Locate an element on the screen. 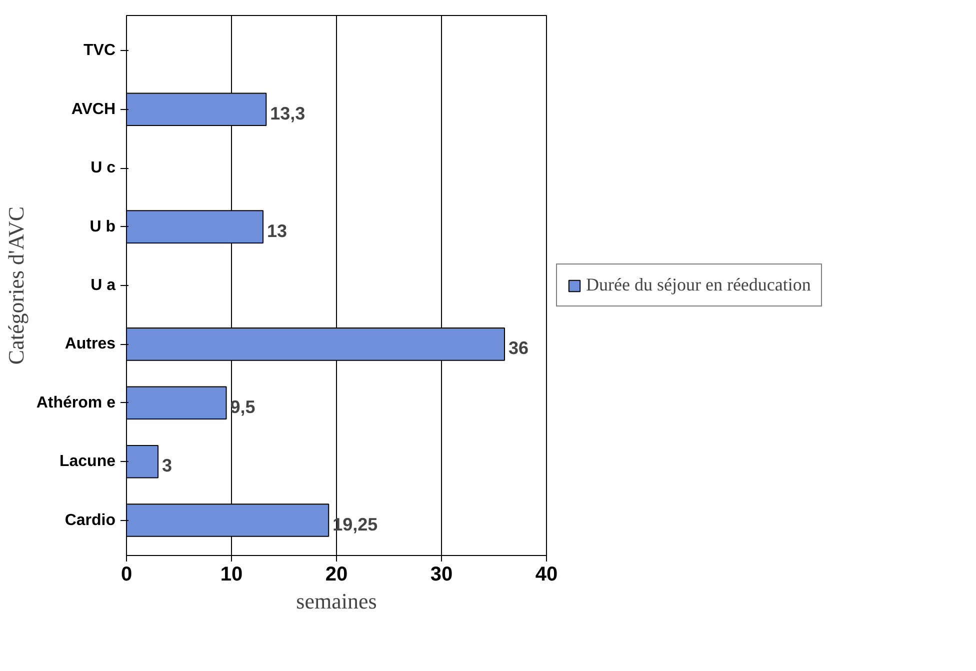 The height and width of the screenshot is (671, 976). y-tick-label: TVC is located at coordinates (100, 51).